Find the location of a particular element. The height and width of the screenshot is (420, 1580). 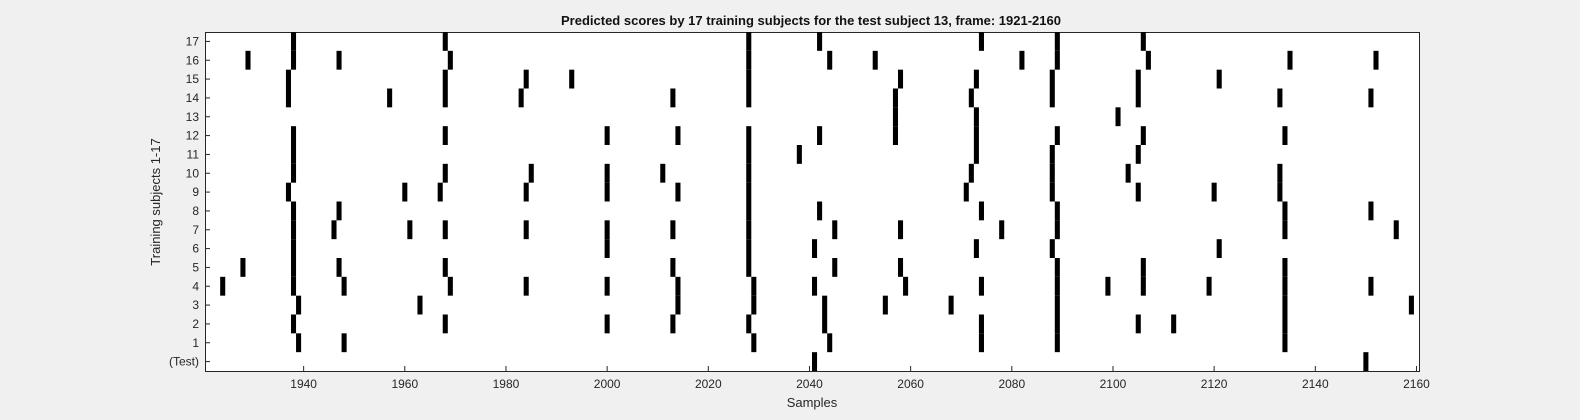

y-tick-label: 11 is located at coordinates (193, 154).